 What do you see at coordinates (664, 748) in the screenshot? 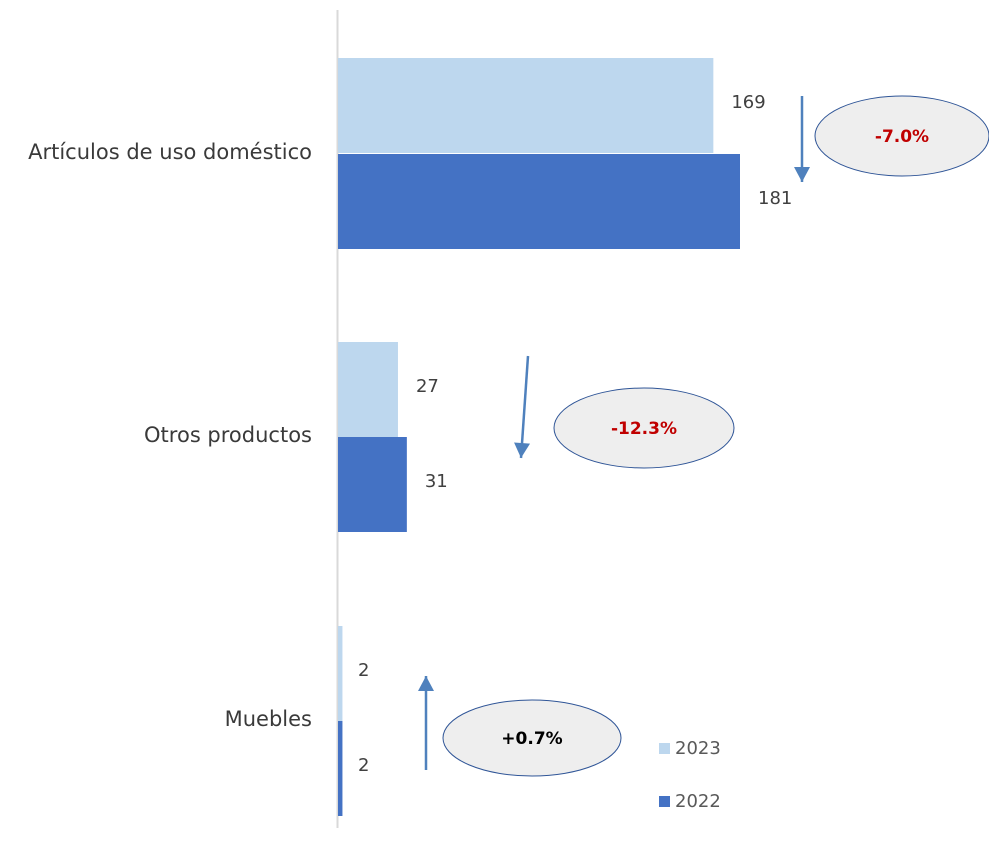
I see `legend-swatch-2023` at bounding box center [664, 748].